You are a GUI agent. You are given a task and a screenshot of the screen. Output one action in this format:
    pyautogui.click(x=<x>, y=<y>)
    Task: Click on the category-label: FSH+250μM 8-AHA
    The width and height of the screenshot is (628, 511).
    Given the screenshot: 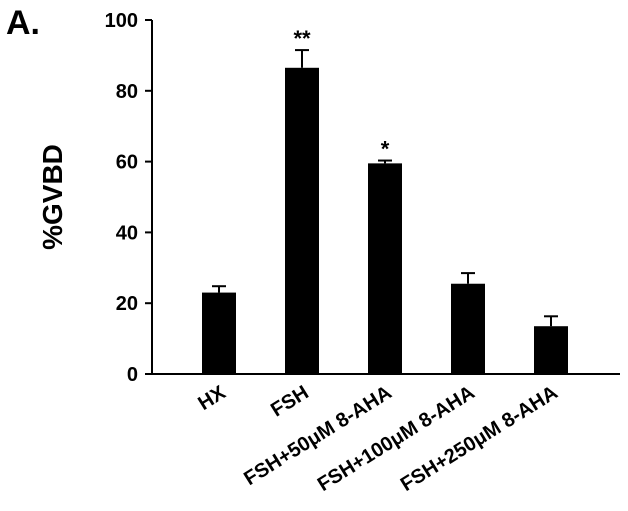 What is the action you would take?
    pyautogui.click(x=479, y=439)
    